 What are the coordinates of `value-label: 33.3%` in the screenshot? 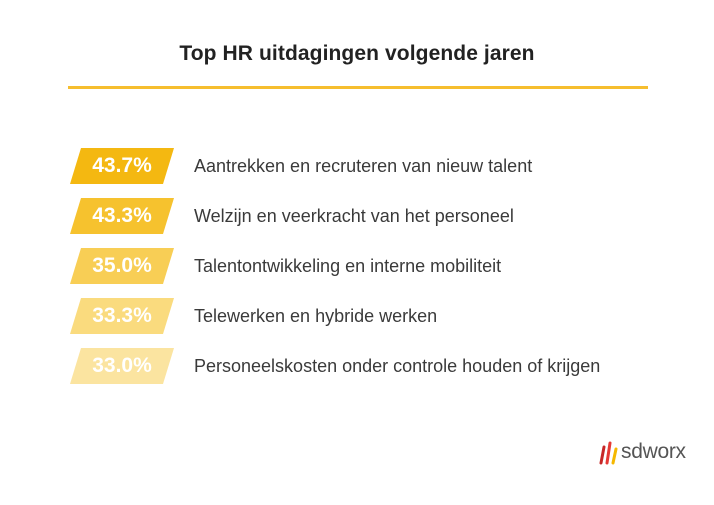 It's located at (122, 315).